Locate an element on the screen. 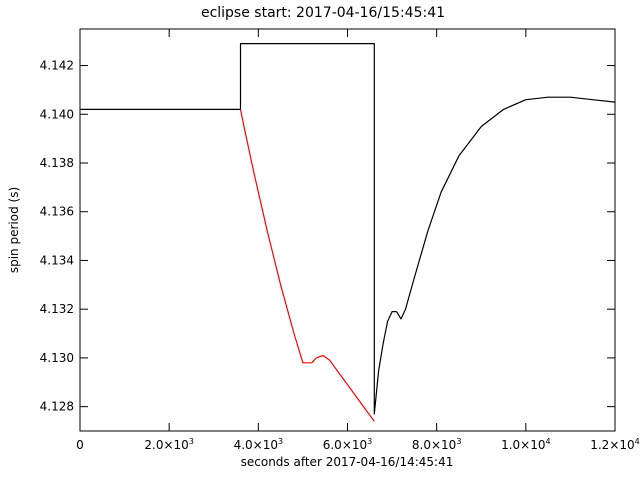  x-tick-label: 6.0×103 is located at coordinates (348, 444).